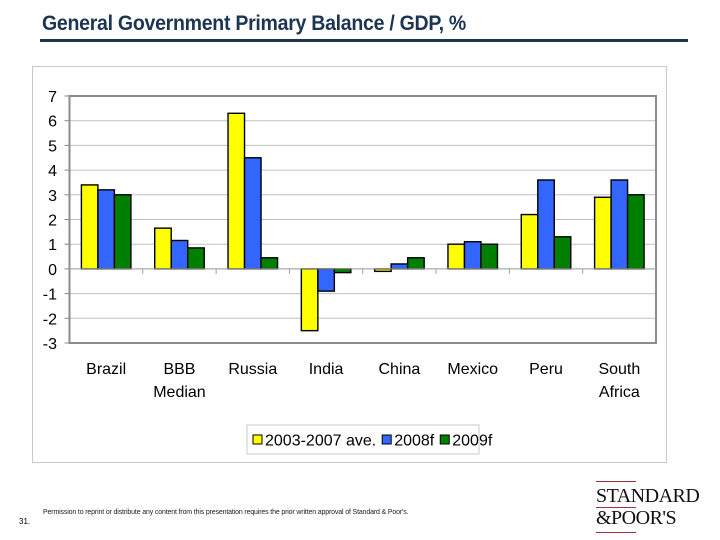  I want to click on legend: 2003-2007 ave. 2008f 2009f, so click(369, 439).